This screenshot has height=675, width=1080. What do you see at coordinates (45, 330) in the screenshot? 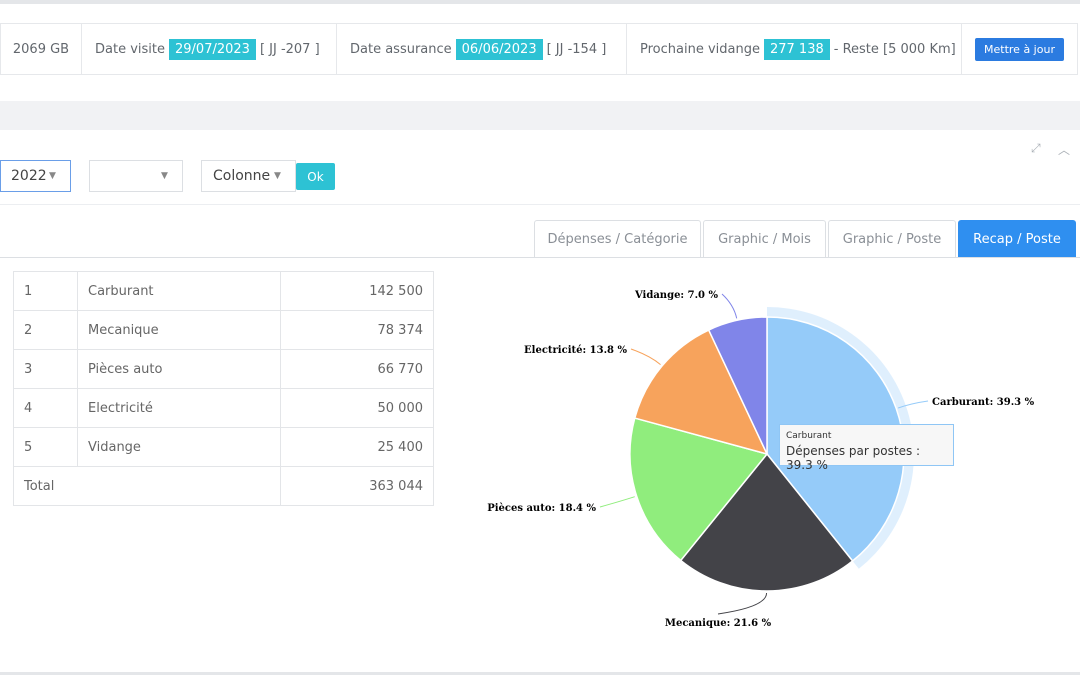
I see `row-index: 2` at bounding box center [45, 330].